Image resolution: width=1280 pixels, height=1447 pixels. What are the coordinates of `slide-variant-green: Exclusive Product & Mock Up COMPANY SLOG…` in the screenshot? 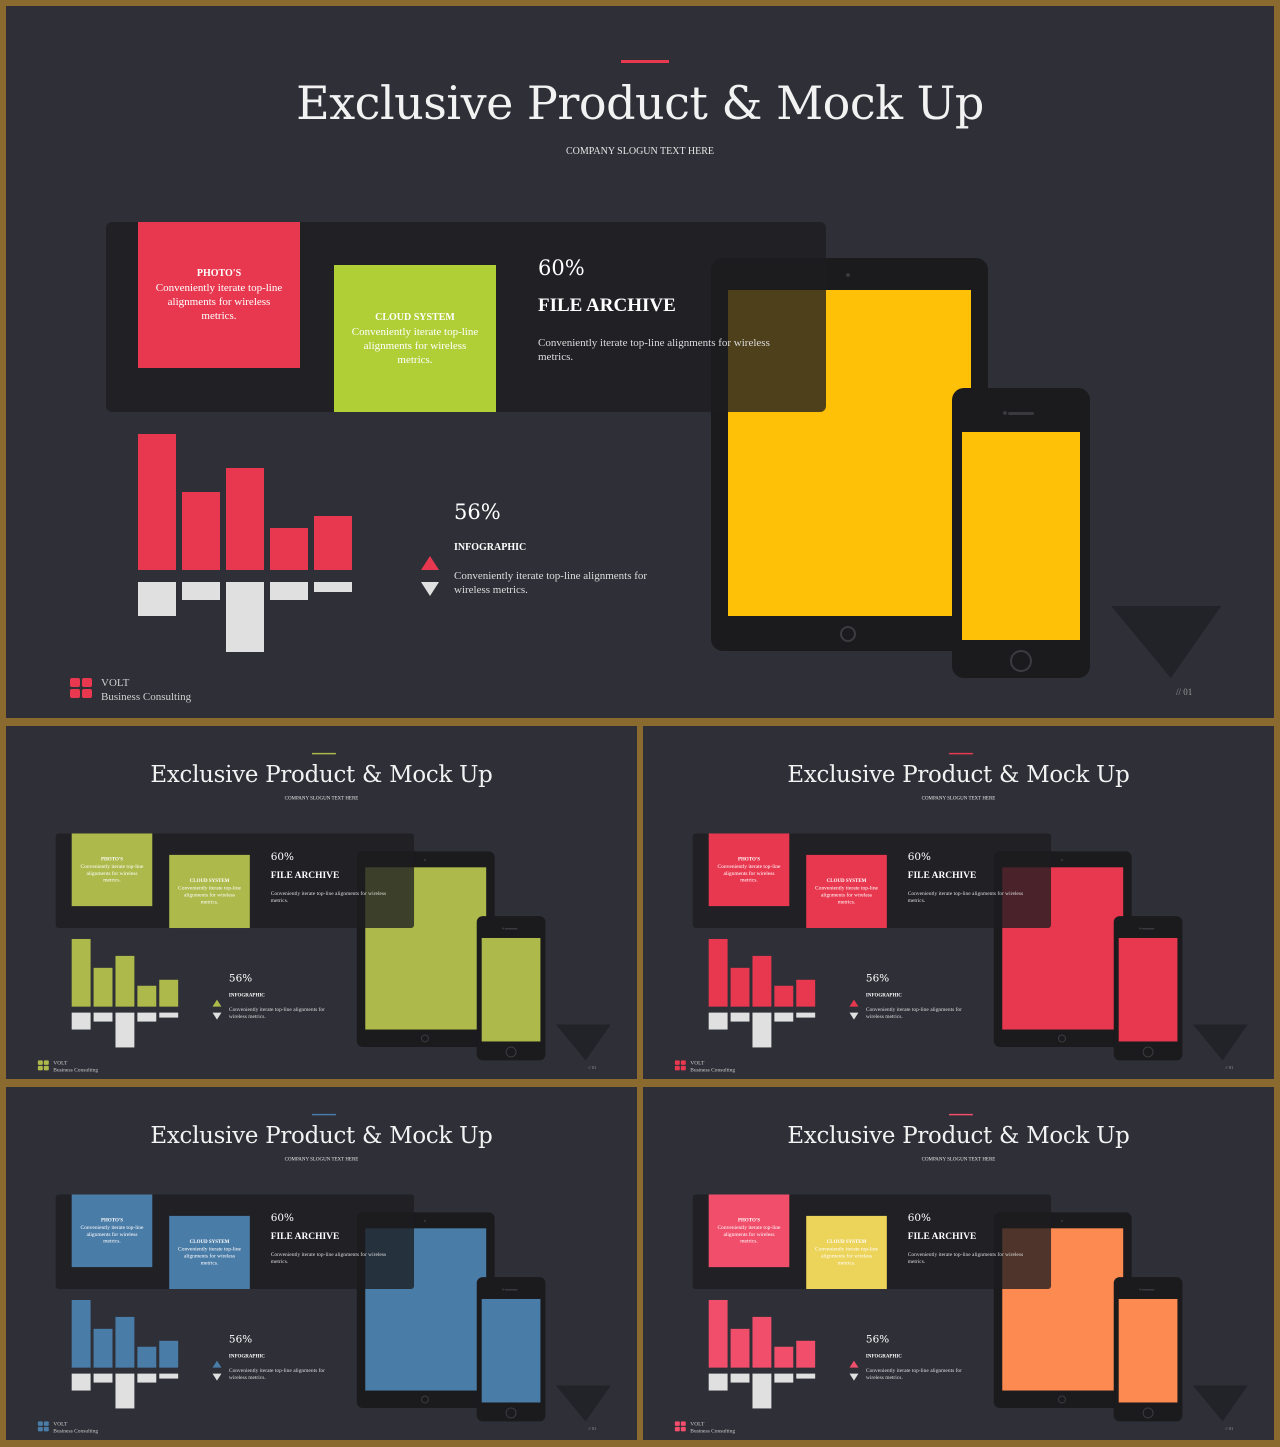 It's located at (321, 902).